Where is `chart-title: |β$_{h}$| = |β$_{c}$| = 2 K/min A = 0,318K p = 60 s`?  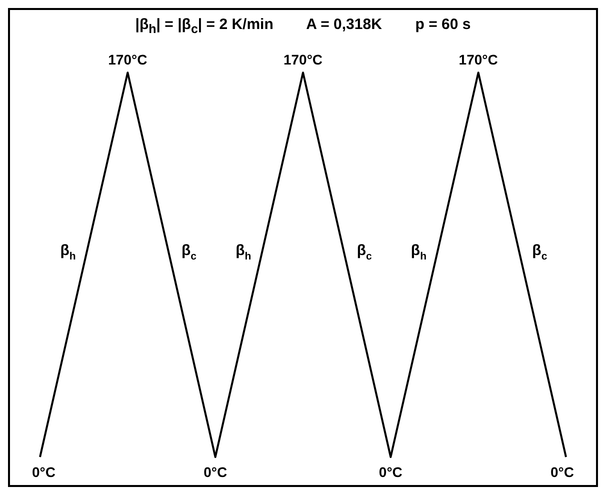
chart-title: |β$_{h}$| = |β$_{c}$| = 2 K/min A = 0,318K p = 60 s is located at coordinates (303, 26).